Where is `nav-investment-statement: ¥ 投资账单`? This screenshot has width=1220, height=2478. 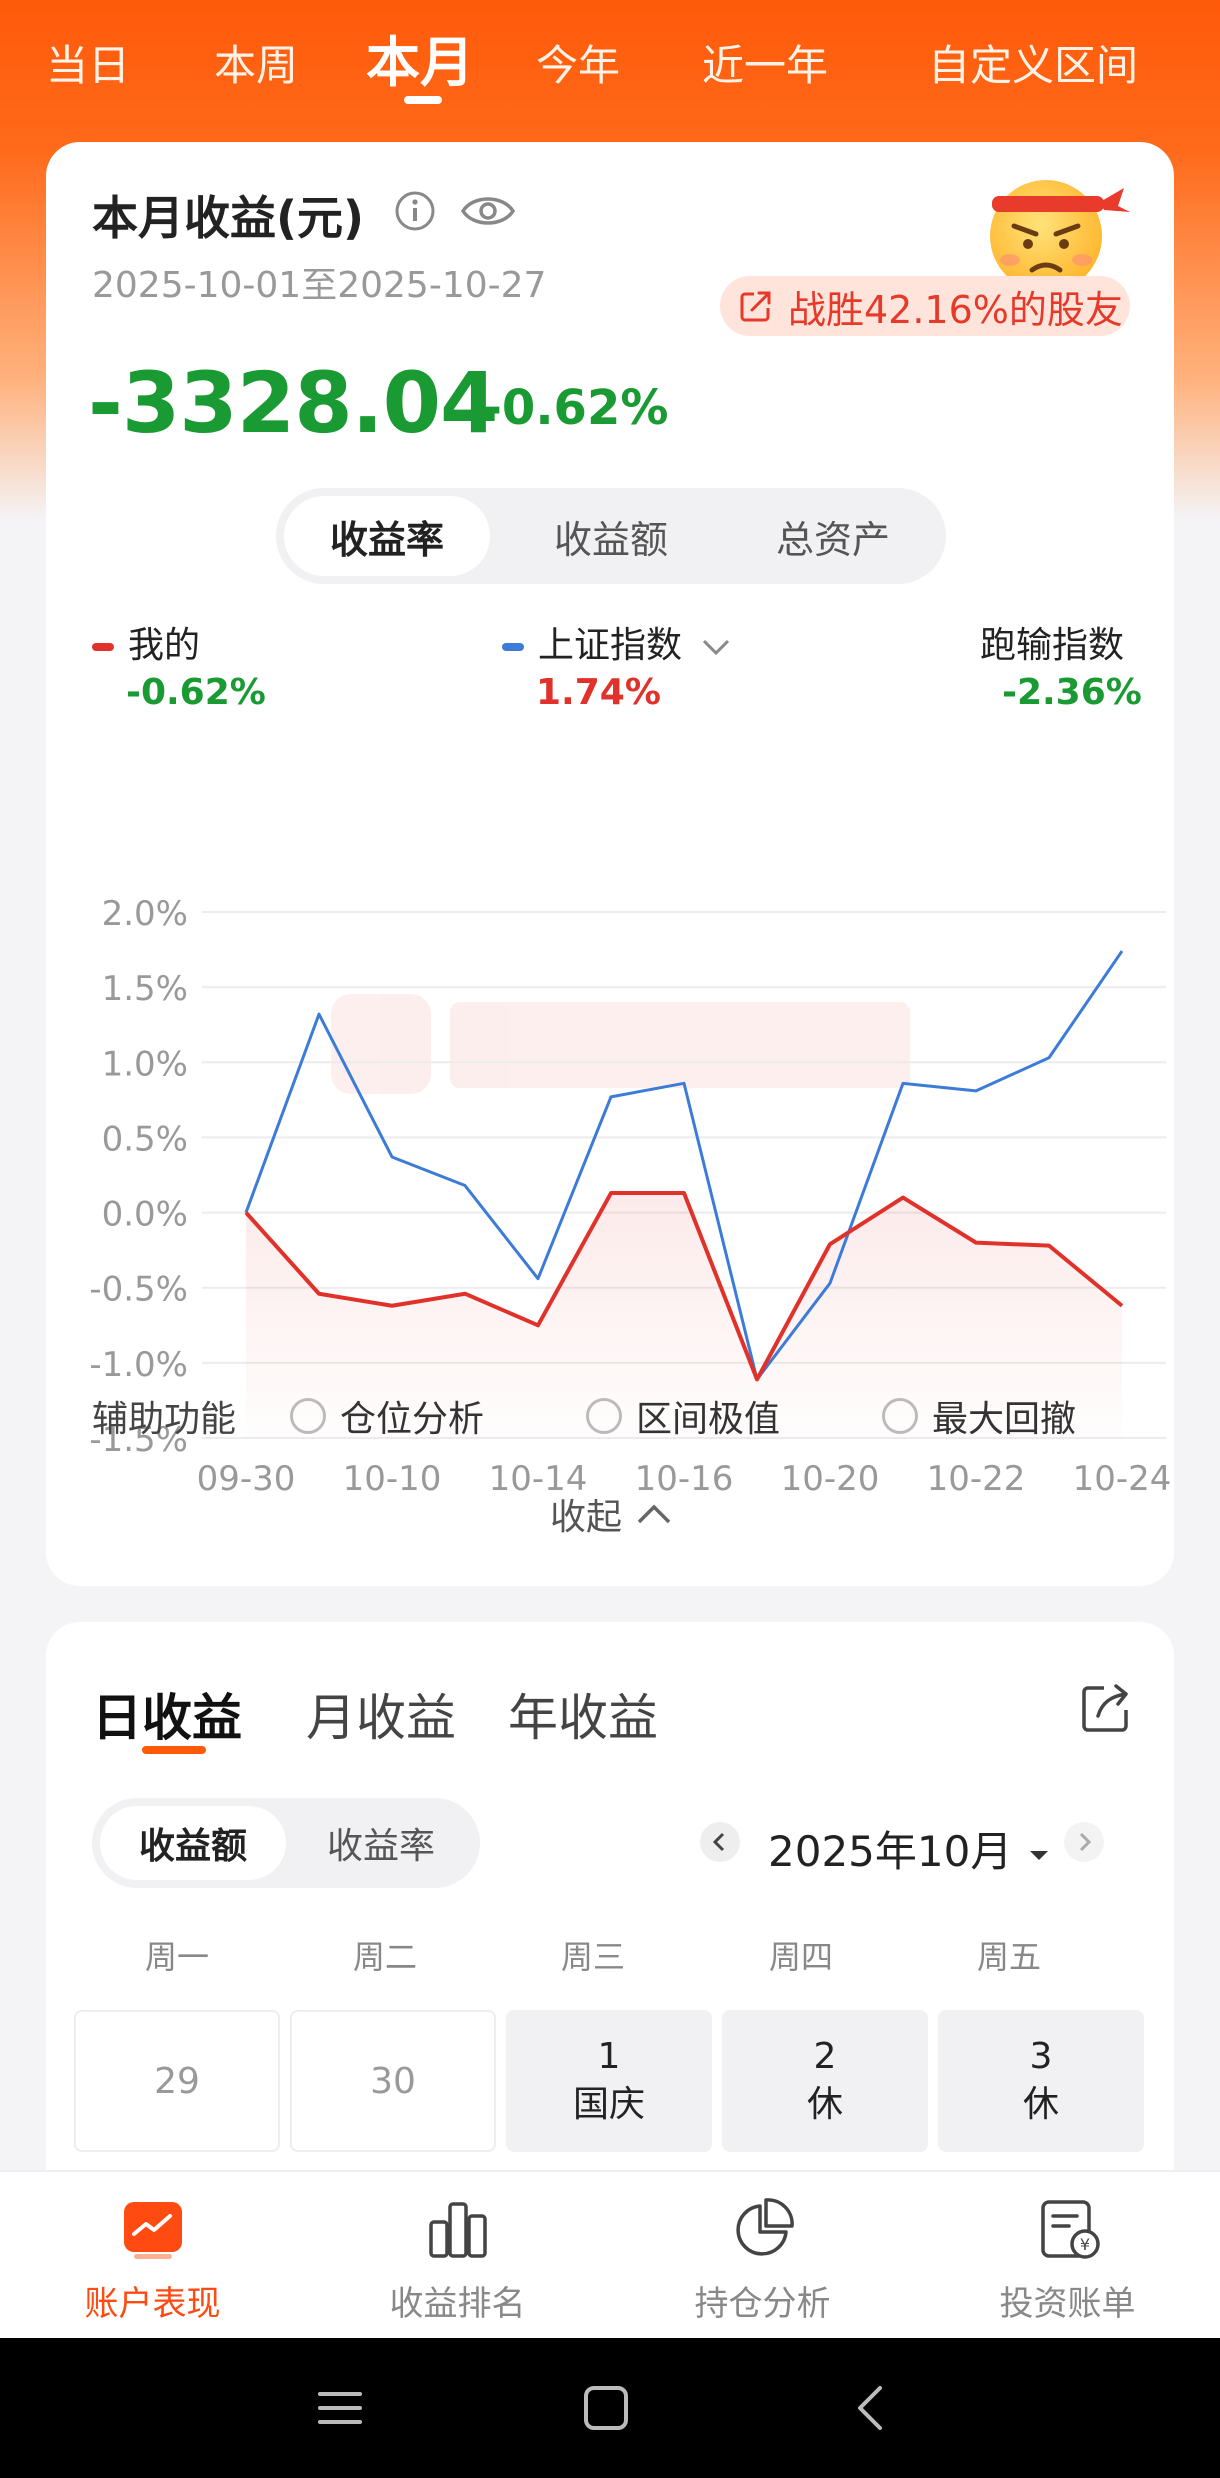
nav-investment-statement: ¥ 投资账单 is located at coordinates (1067, 2256).